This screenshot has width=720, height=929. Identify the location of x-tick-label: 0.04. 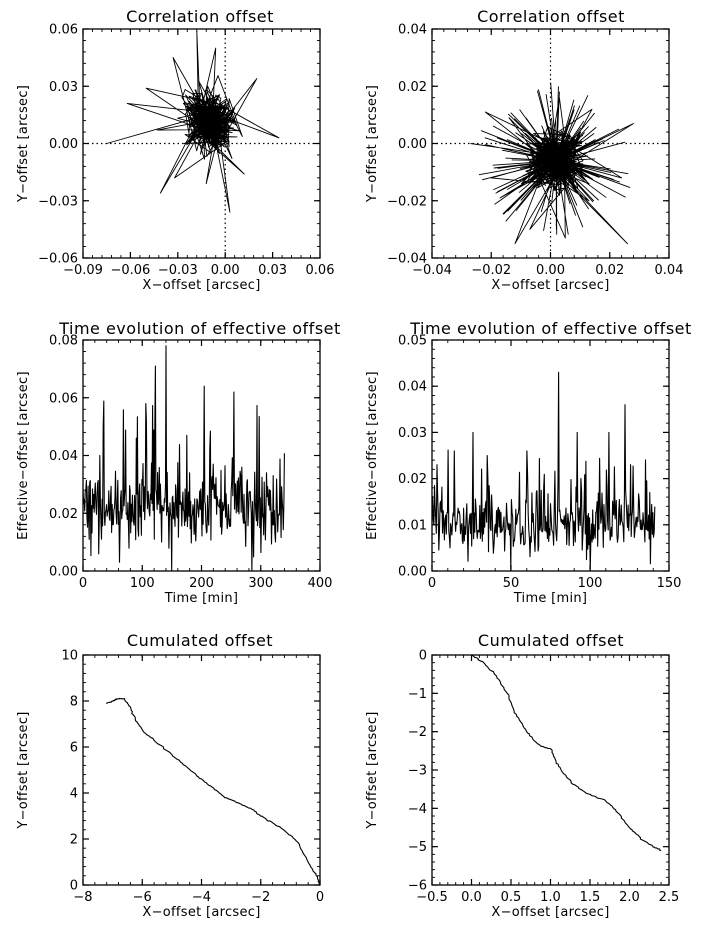
(669, 270).